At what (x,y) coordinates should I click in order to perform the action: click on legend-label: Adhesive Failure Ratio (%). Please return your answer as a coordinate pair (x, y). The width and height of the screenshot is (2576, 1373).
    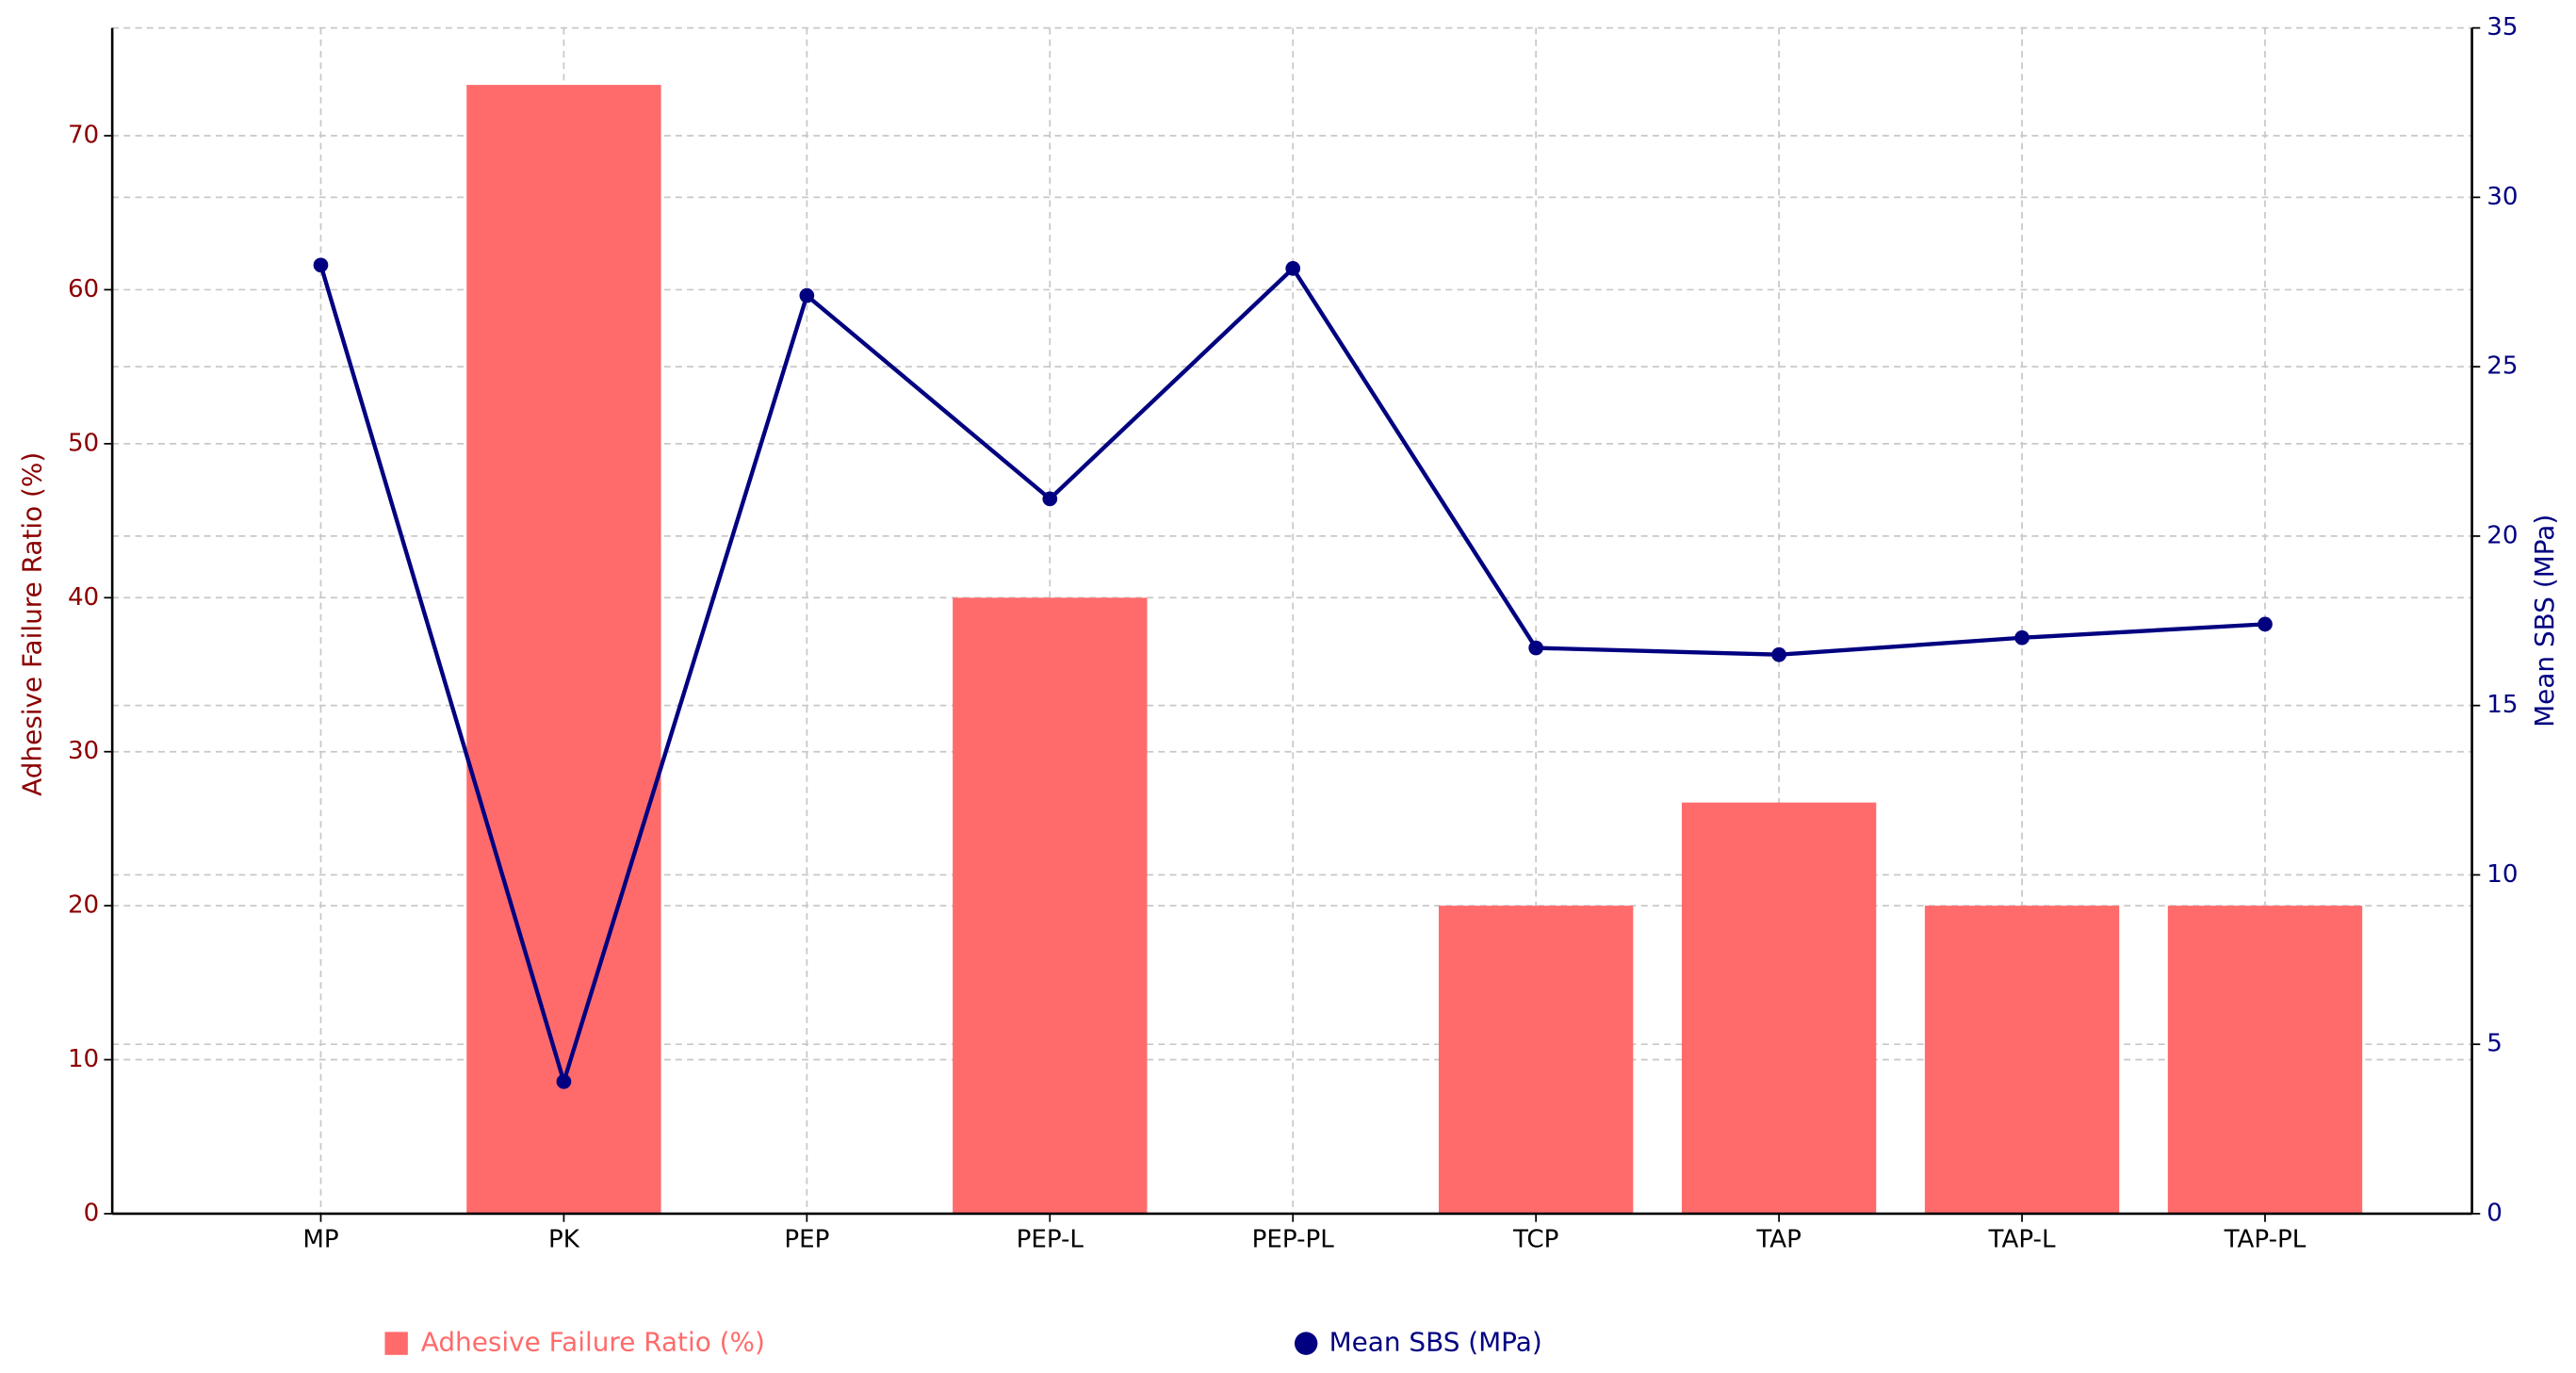
    Looking at the image, I should click on (593, 1342).